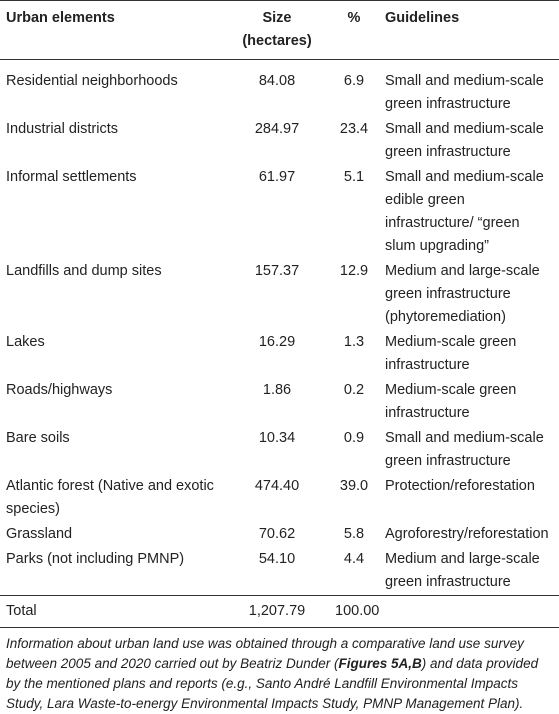 The height and width of the screenshot is (714, 559). I want to click on footnote-figure-ref: Figures 5A,B, so click(380, 663).